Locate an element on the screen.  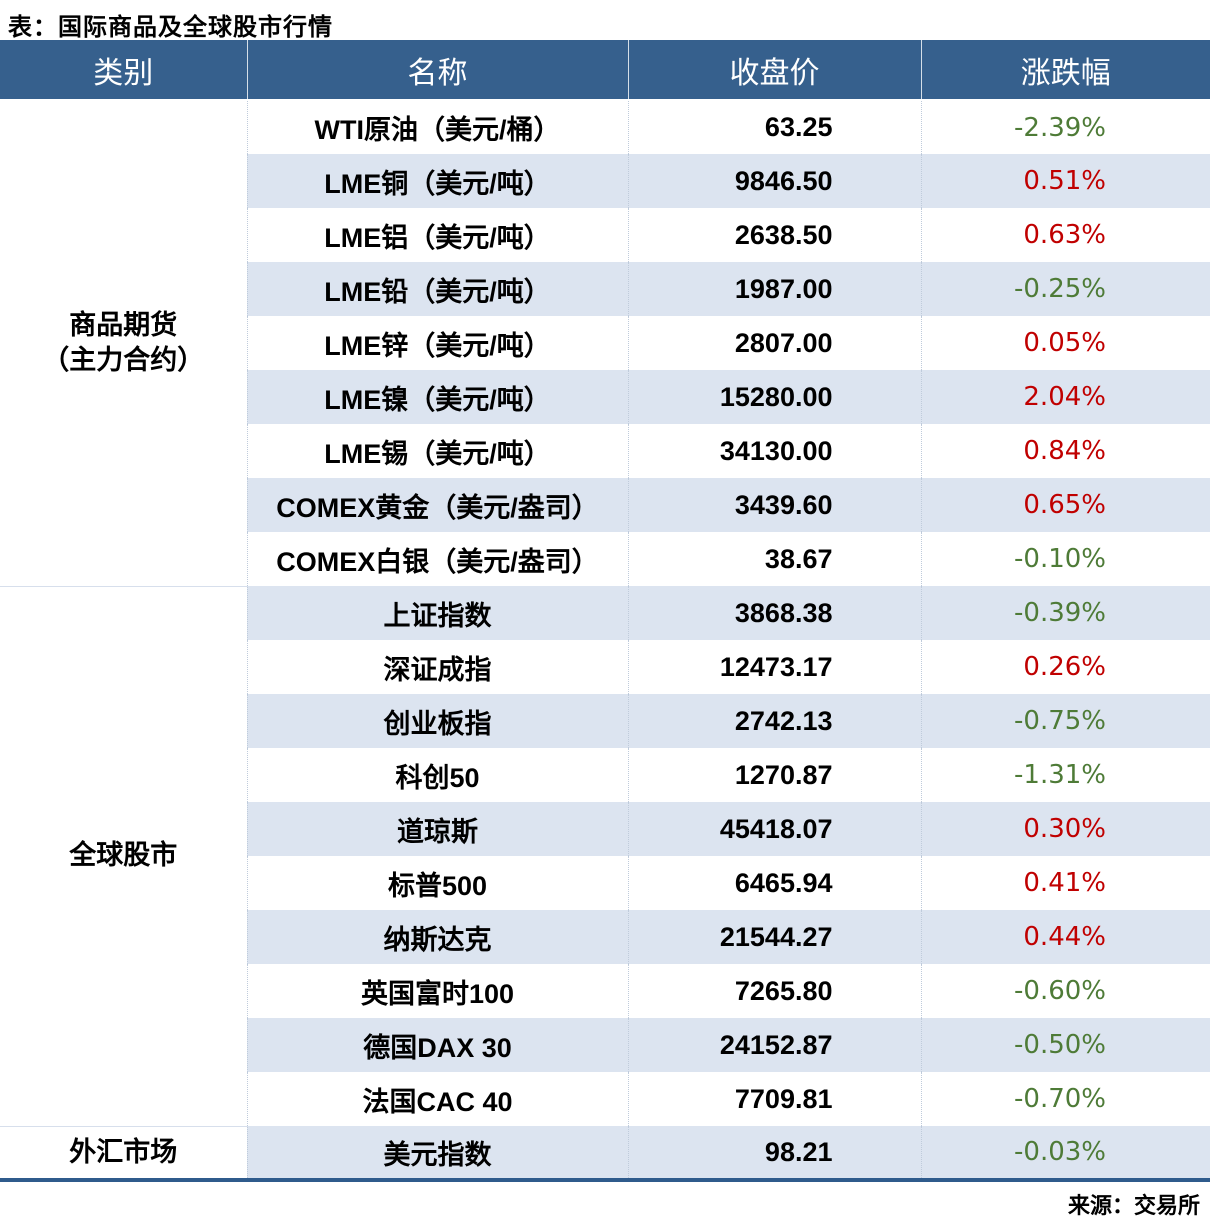
name-cell: LME铝（美元/吨） is located at coordinates (438, 235).